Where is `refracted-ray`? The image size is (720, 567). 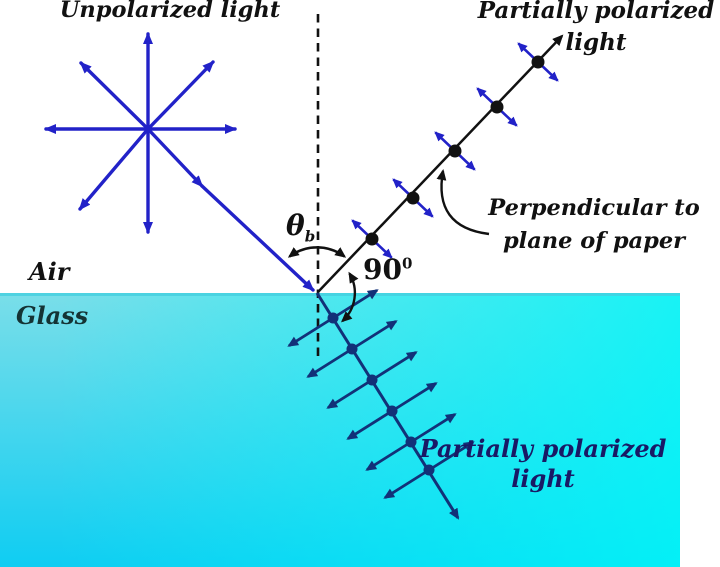 refracted-ray is located at coordinates (387, 406).